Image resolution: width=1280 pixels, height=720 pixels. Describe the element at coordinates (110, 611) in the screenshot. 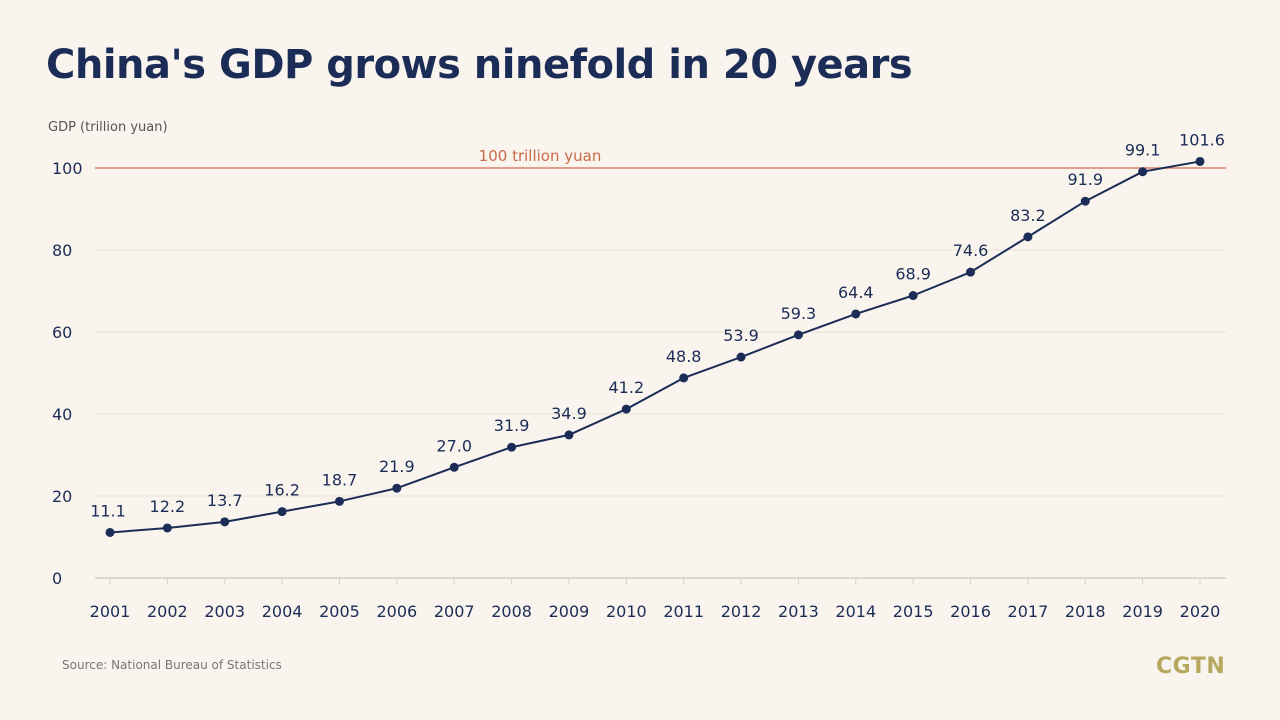

I see `x-tick-label: 2001` at that location.